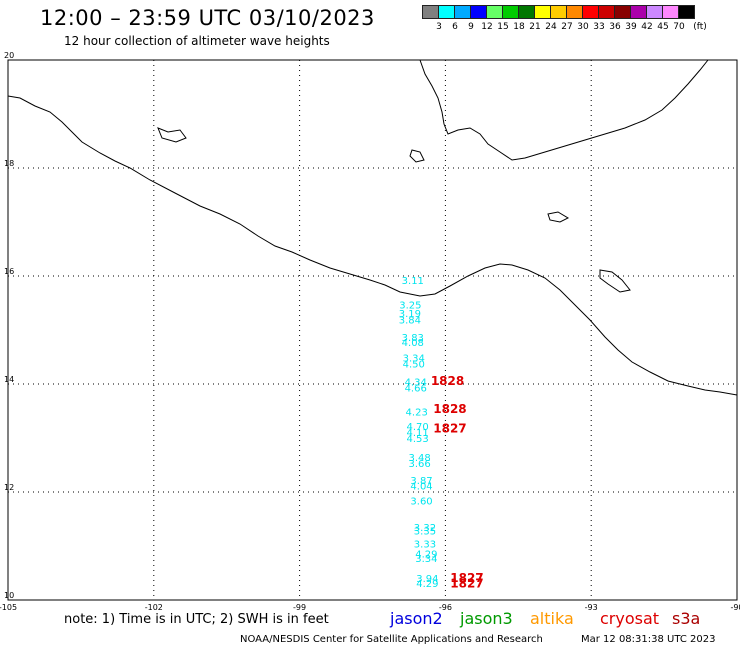 The height and width of the screenshot is (650, 740). I want to click on lake-outline, so click(417, 156).